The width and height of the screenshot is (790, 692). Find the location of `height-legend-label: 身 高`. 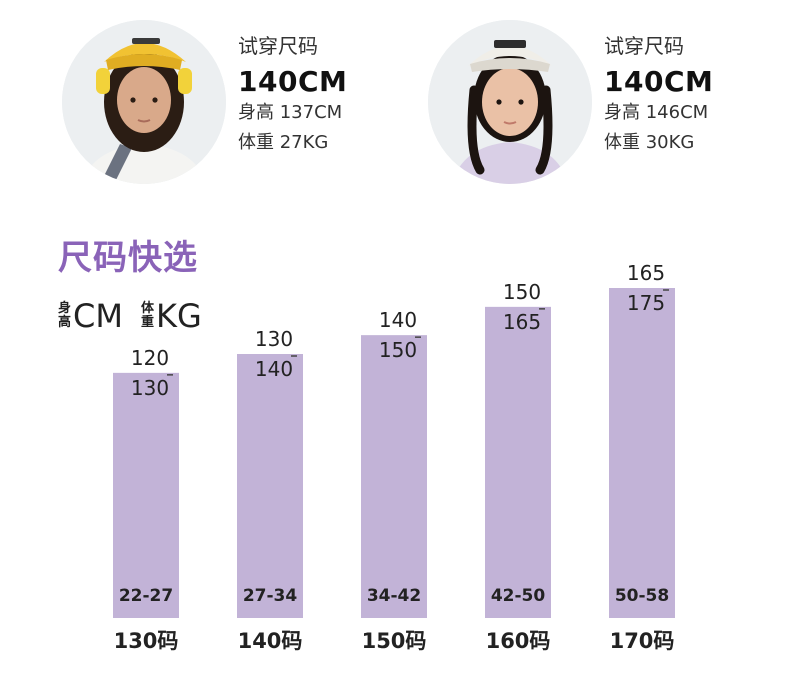

height-legend-label: 身 高 is located at coordinates (64, 316).